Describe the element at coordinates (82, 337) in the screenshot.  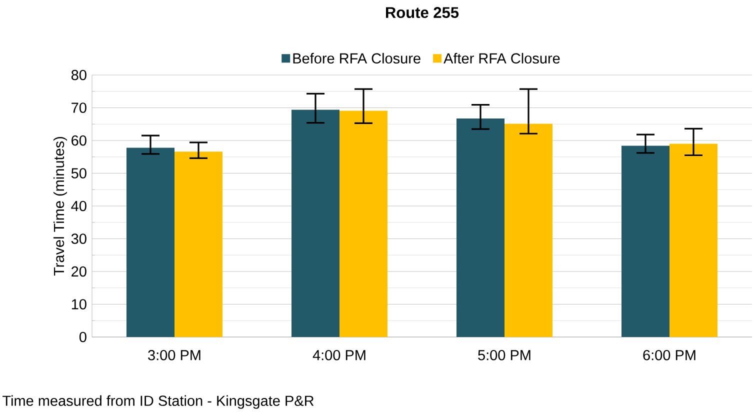
I see `y-tick-label: 0` at that location.